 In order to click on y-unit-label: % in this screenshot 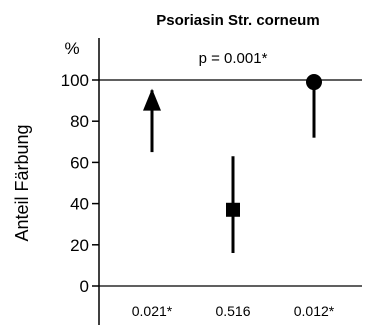, I will do `click(71, 48)`.